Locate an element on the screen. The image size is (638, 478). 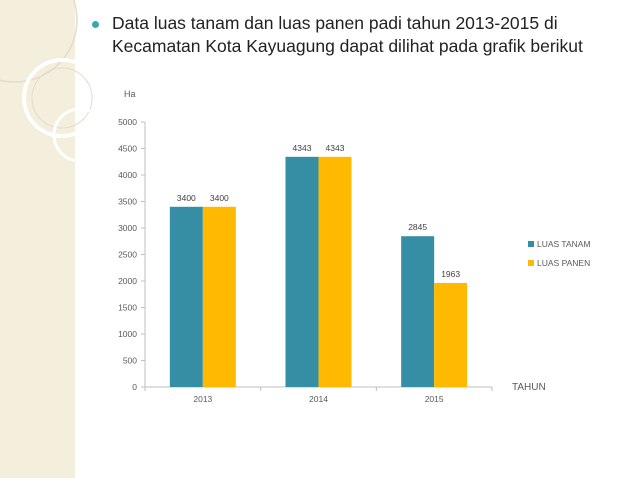
y-axis: 0 500 1000 1500 2000 2500 3000 3500 4000 4500 5000 is located at coordinates (132, 254).